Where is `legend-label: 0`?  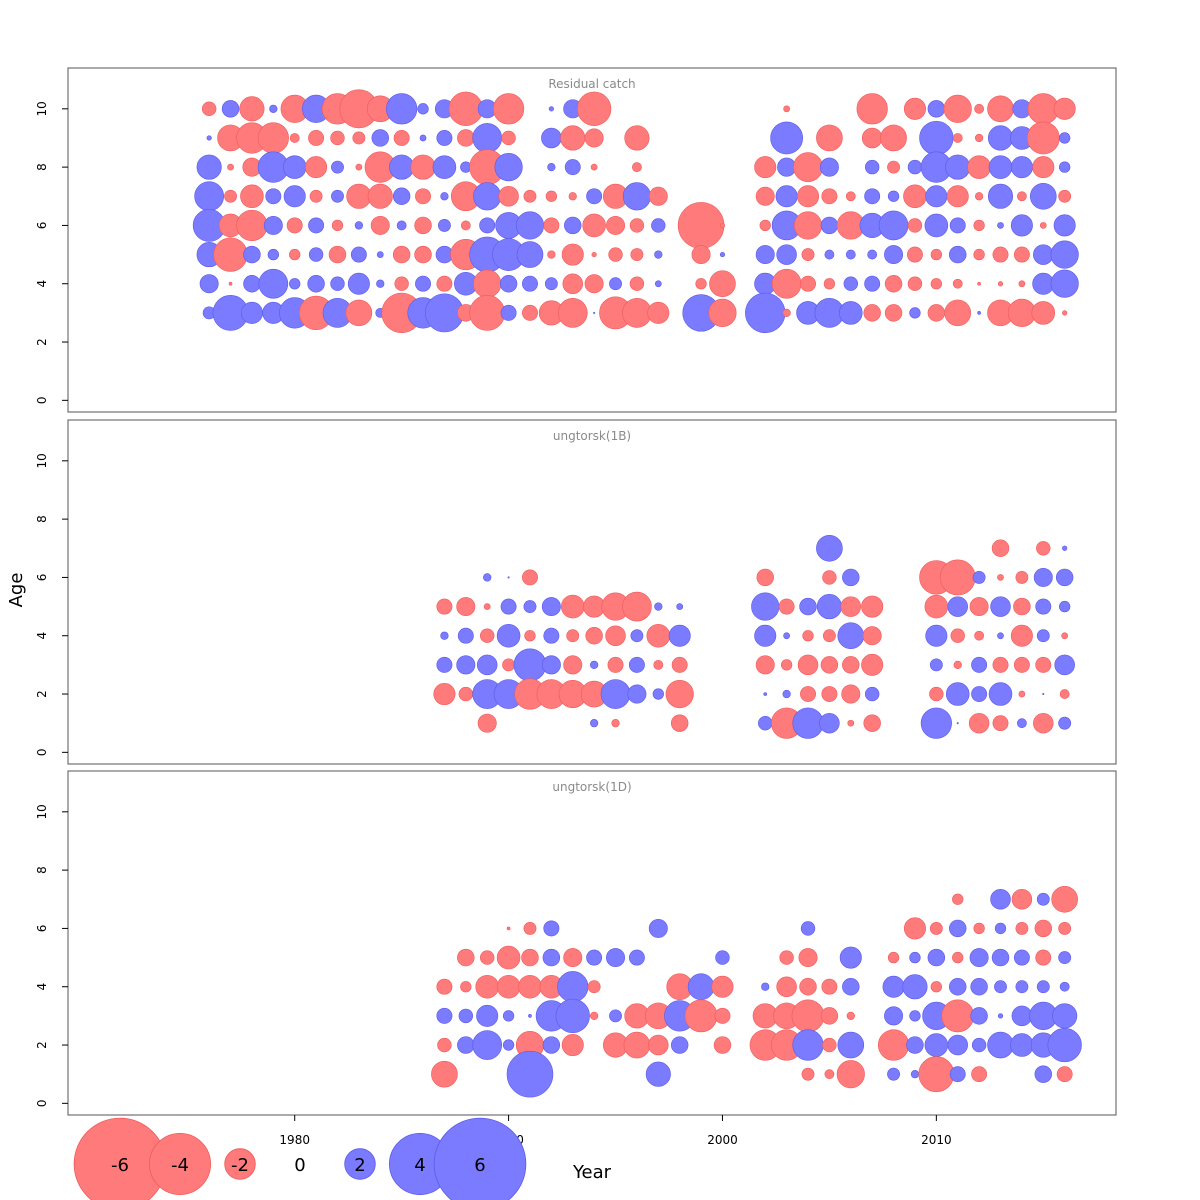 legend-label: 0 is located at coordinates (299, 1165).